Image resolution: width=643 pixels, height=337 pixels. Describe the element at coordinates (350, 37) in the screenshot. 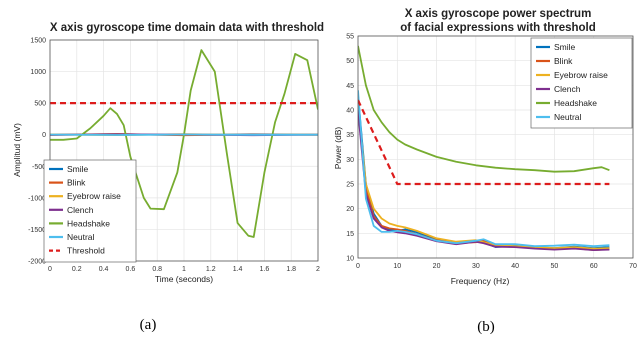

I see `y-tick-label: 55` at that location.